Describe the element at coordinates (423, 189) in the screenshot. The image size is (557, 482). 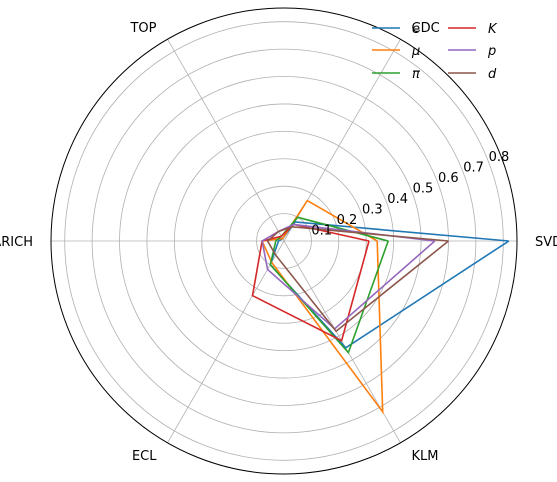
I see `r-tick-label-5: 0.5` at that location.